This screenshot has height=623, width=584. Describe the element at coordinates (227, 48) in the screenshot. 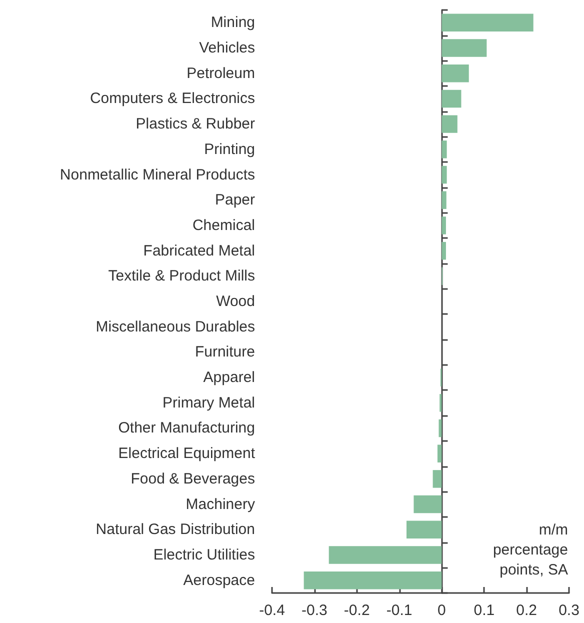

I see `y-tick-label: Vehicles` at that location.